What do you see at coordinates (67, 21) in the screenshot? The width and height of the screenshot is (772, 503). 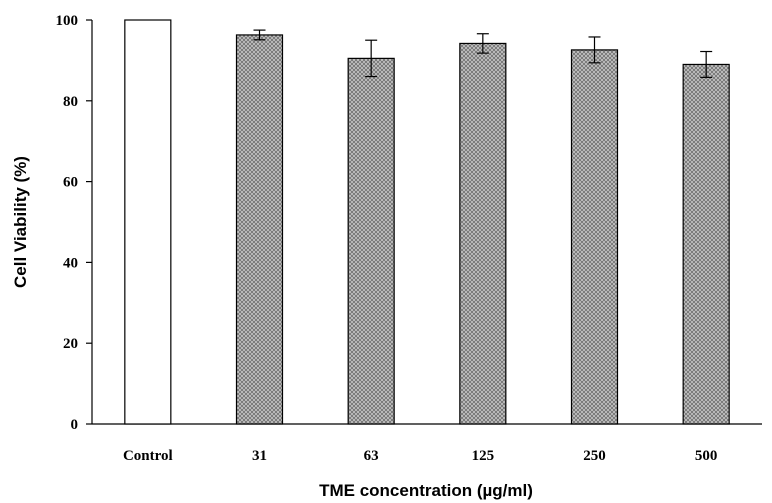 I see `y-tick-label: 100` at bounding box center [67, 21].